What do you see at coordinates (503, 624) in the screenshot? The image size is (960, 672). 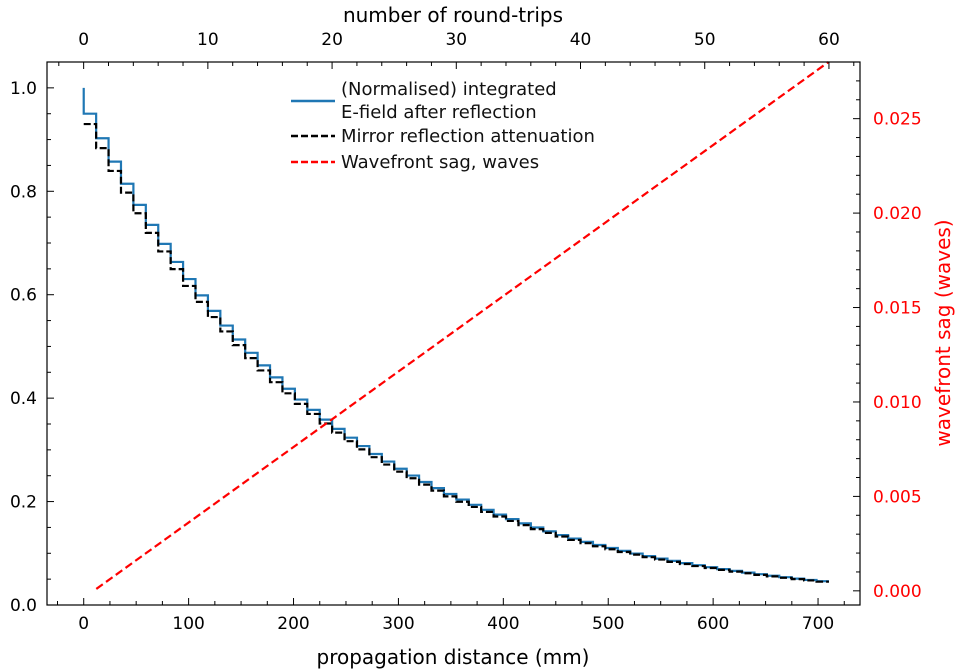 I see `x-tick-label: 400` at bounding box center [503, 624].